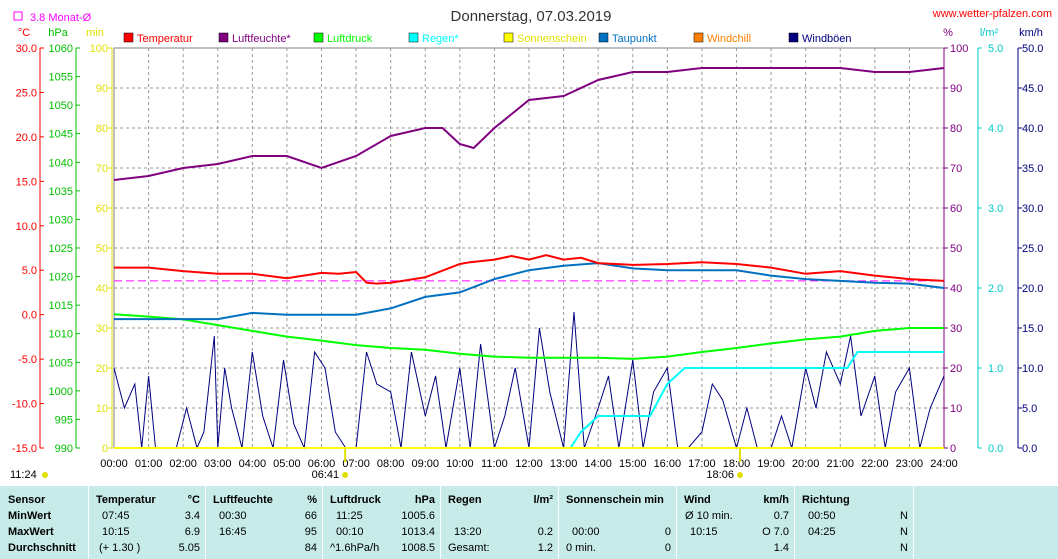  Describe the element at coordinates (1032, 369) in the screenshot. I see `axis-label-kmh: 10.0` at that location.